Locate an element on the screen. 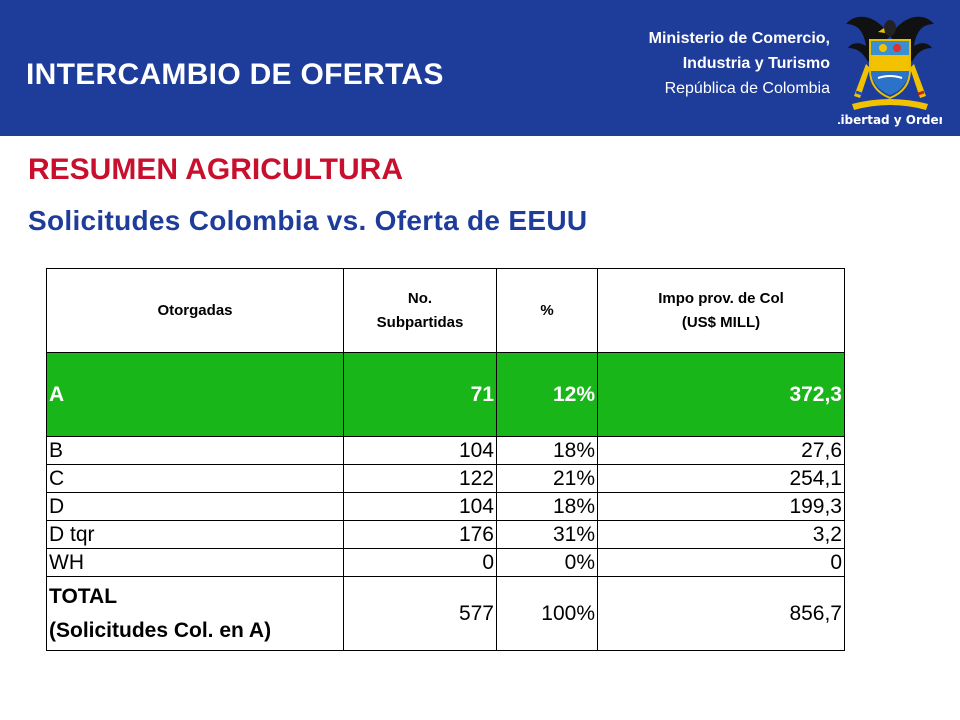  colombia-coat-of-arms-icon: Libertad y Orden is located at coordinates (890, 71).